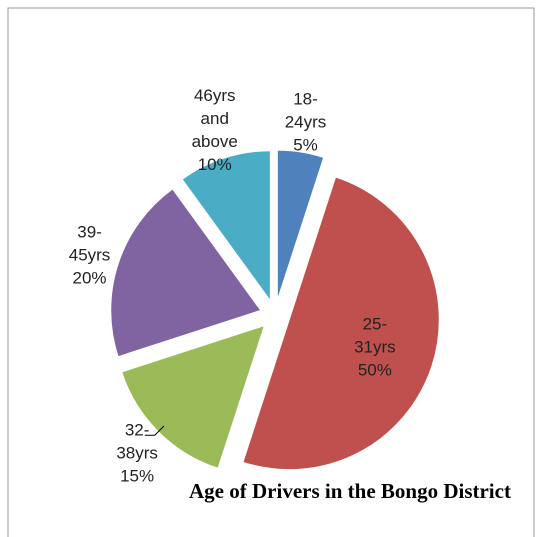  I want to click on value-label: 5%, so click(305, 145).